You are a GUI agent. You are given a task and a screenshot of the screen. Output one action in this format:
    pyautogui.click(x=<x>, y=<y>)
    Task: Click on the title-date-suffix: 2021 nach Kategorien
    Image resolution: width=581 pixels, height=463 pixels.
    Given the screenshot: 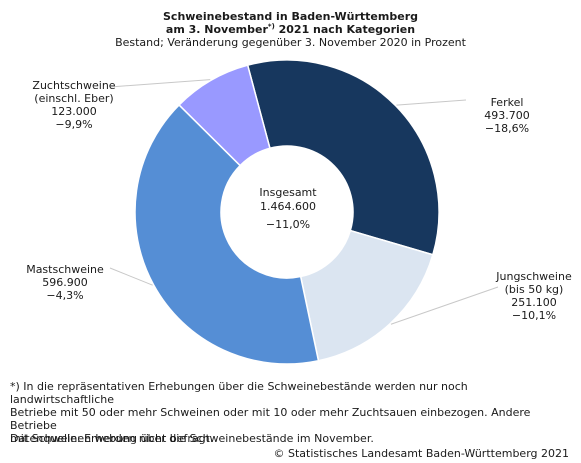 What is the action you would take?
    pyautogui.click(x=345, y=29)
    